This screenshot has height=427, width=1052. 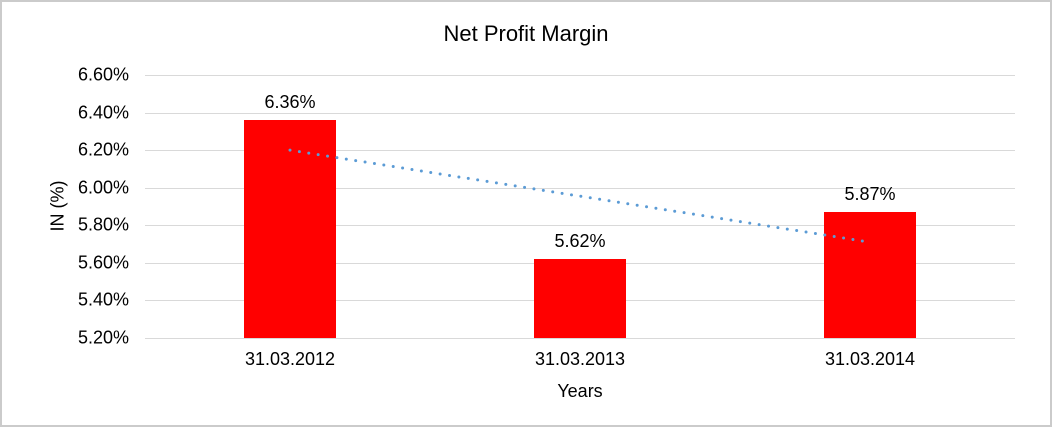 I want to click on bar-31.03.2014, so click(x=870, y=275).